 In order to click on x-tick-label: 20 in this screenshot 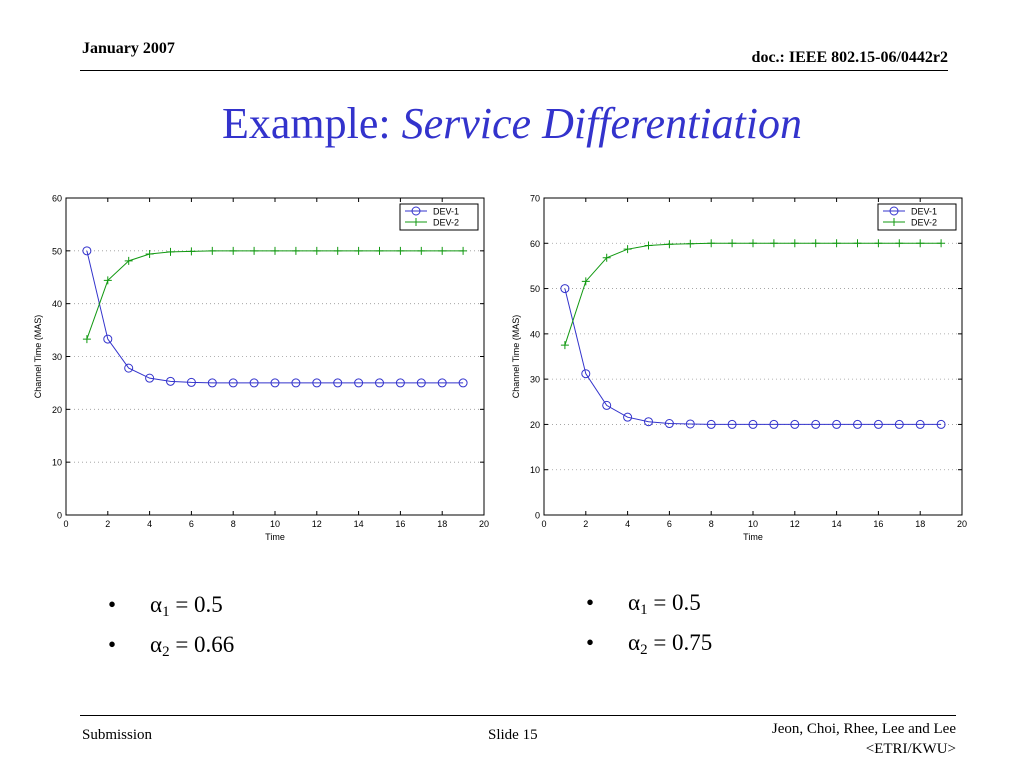, I will do `click(484, 524)`.